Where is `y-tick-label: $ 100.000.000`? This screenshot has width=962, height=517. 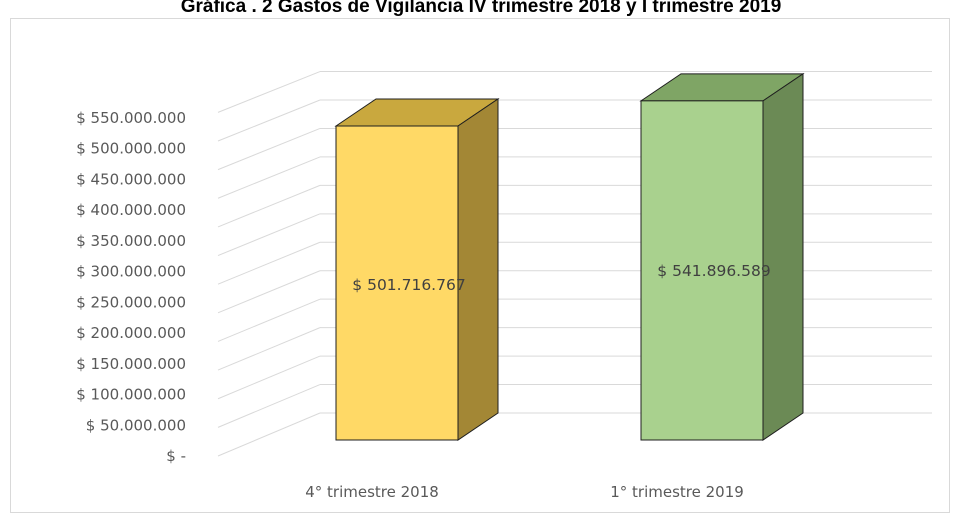
y-tick-label: $ 100.000.000 is located at coordinates (131, 395).